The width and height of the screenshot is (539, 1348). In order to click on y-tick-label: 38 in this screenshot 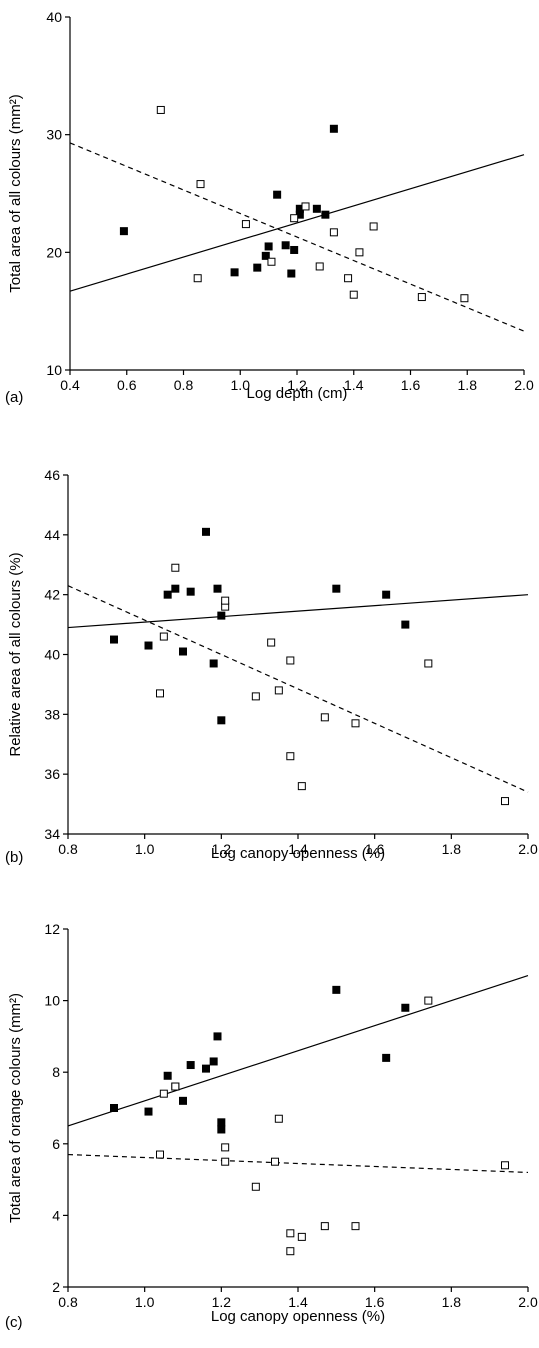, I will do `click(52, 714)`.